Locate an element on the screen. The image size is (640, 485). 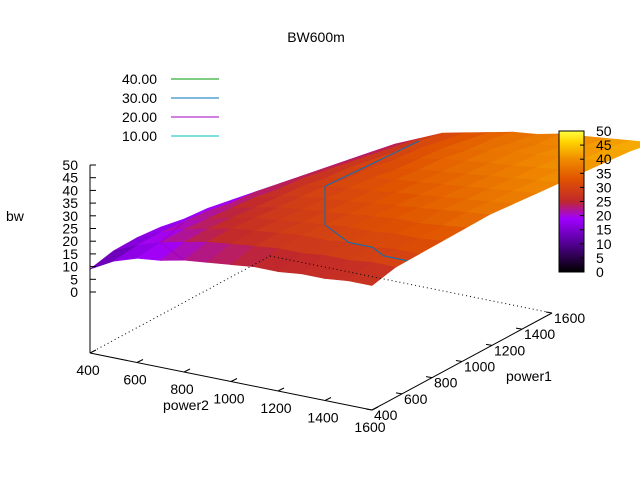
chart-title: BW600m is located at coordinates (316, 37).